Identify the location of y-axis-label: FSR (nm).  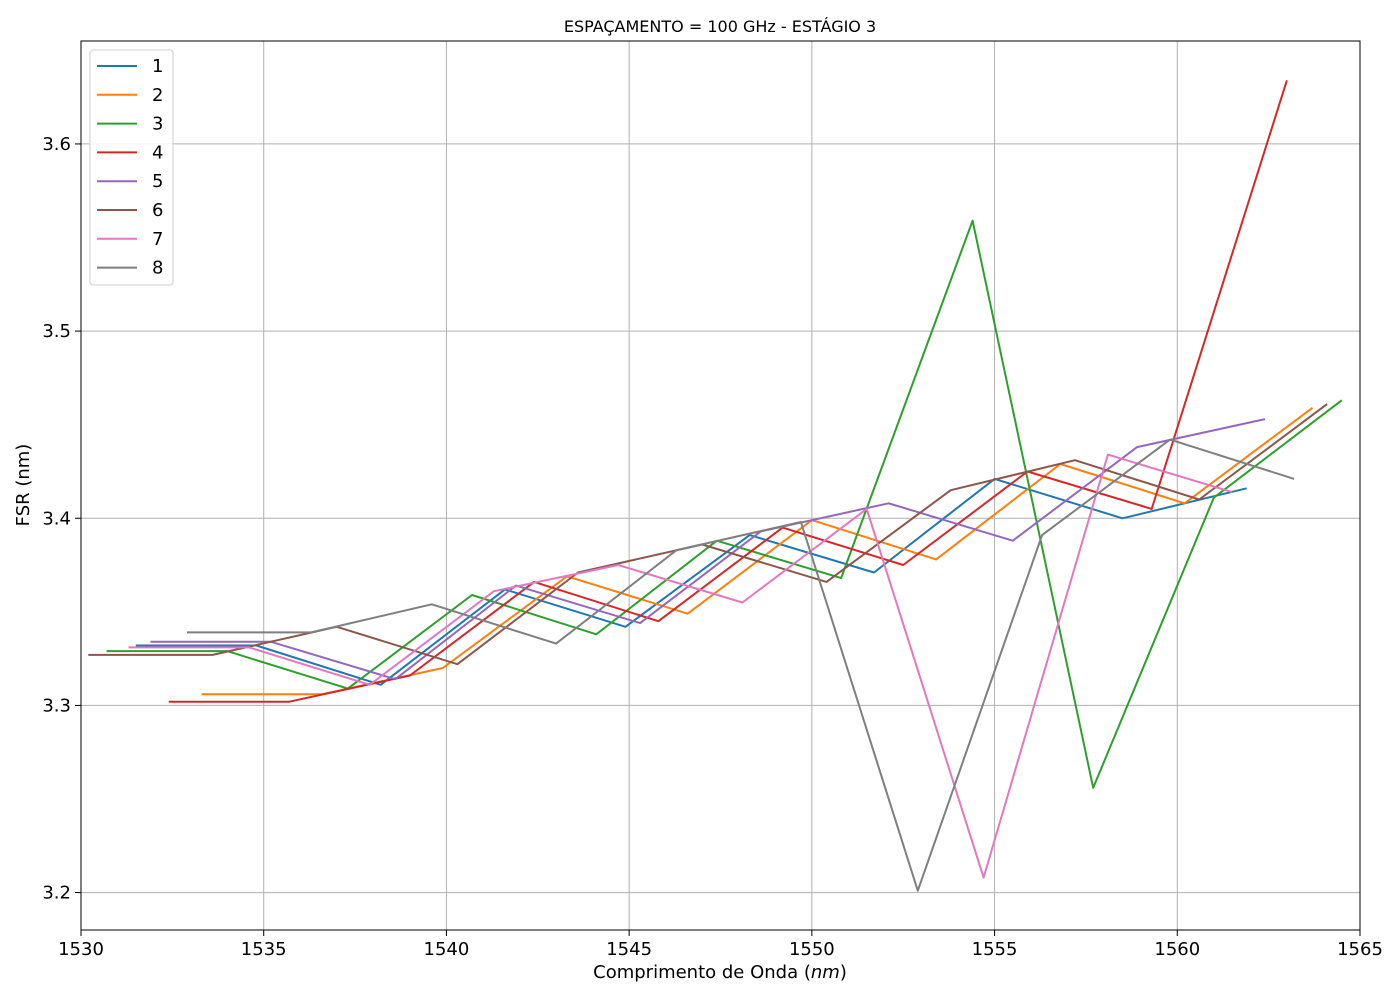
(23, 485).